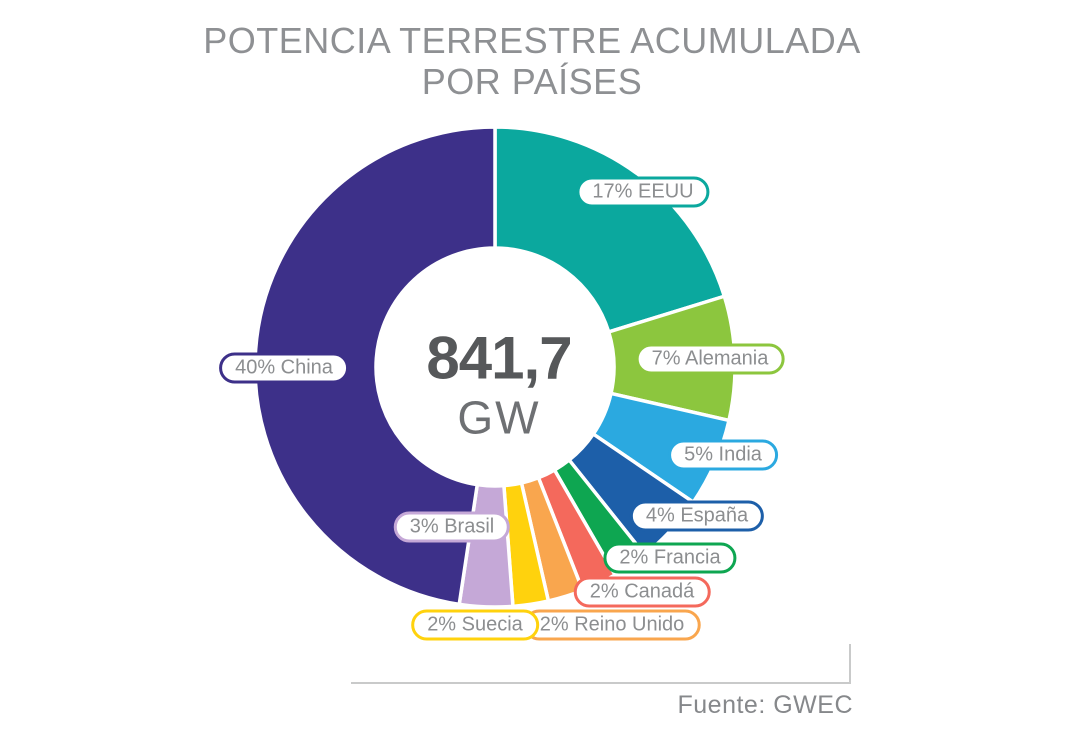 This screenshot has width=1080, height=756. Describe the element at coordinates (284, 368) in the screenshot. I see `chart-label-china: 40% China` at that location.